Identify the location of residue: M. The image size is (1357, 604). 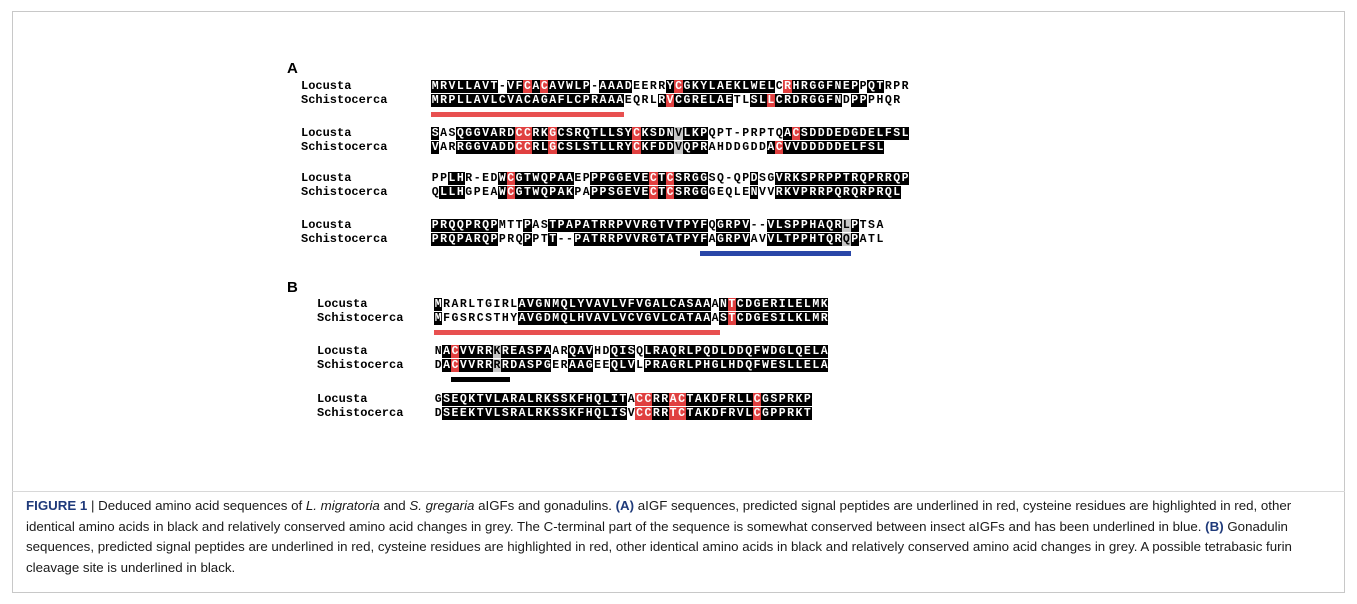
(435, 86).